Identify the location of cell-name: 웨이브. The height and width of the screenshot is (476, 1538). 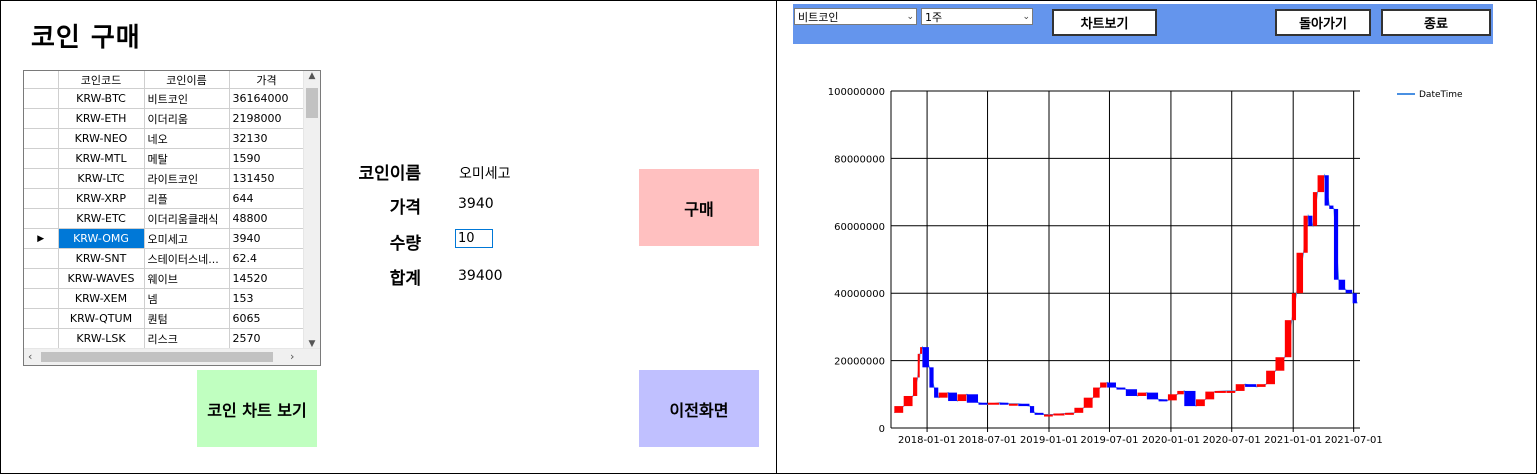
(187, 278).